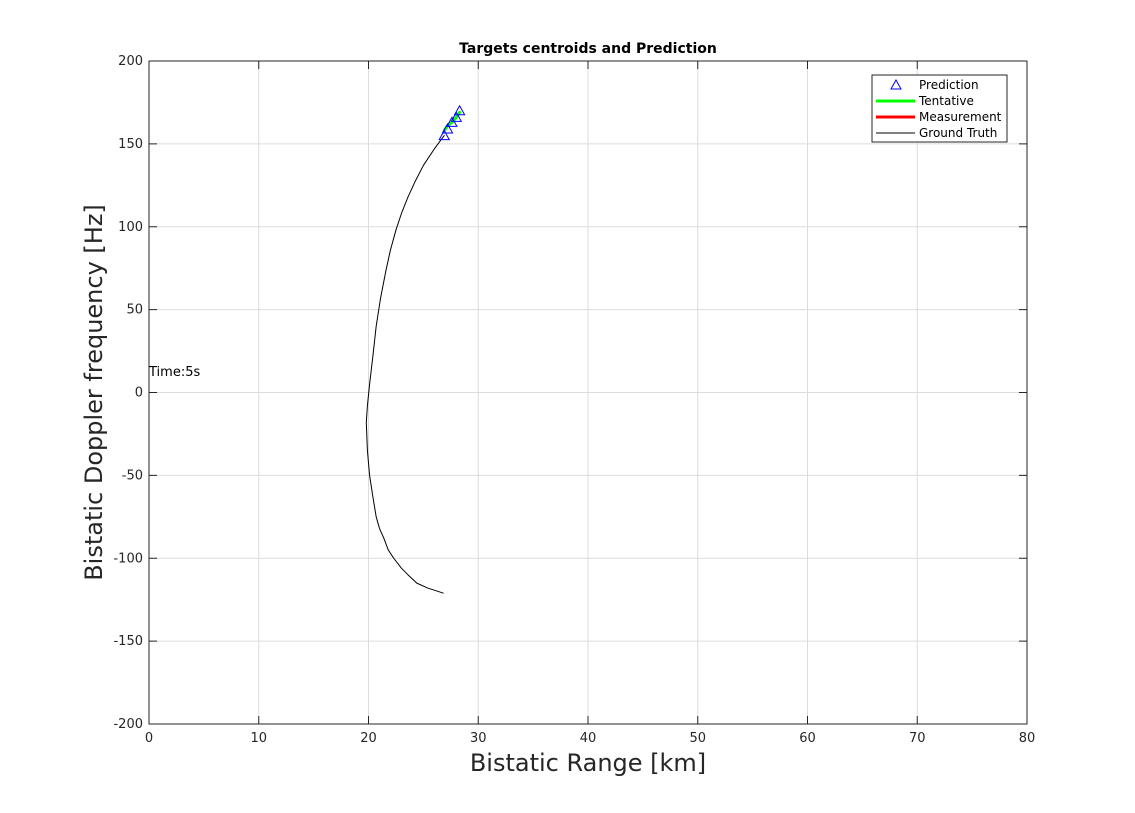 Image resolution: width=1135 pixels, height=813 pixels. What do you see at coordinates (134, 310) in the screenshot?
I see `y-tick-label: 50` at bounding box center [134, 310].